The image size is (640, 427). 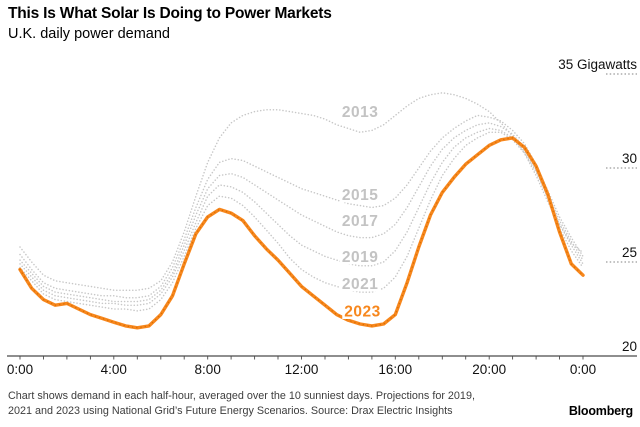 What do you see at coordinates (360, 195) in the screenshot?
I see `series-label-2015: 2015` at bounding box center [360, 195].